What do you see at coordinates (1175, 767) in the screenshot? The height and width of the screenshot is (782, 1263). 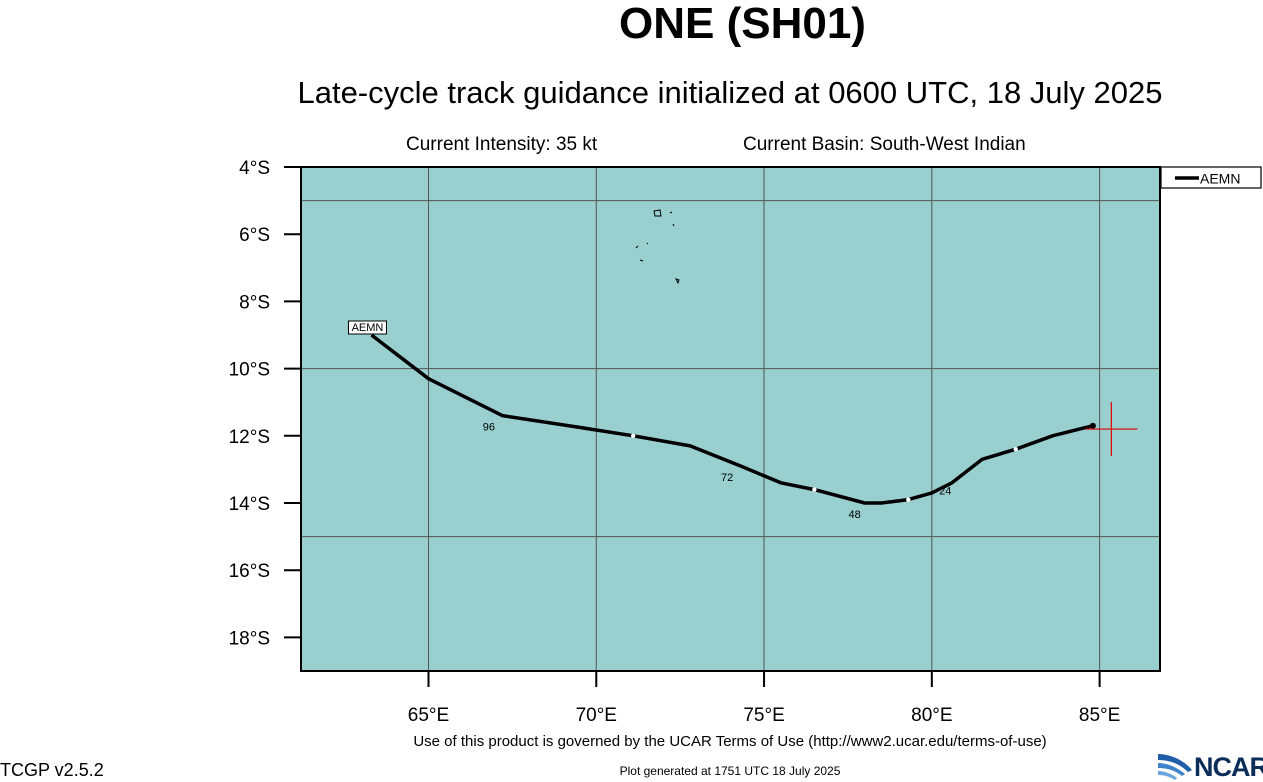 I see `ncar-logo-icon` at bounding box center [1175, 767].